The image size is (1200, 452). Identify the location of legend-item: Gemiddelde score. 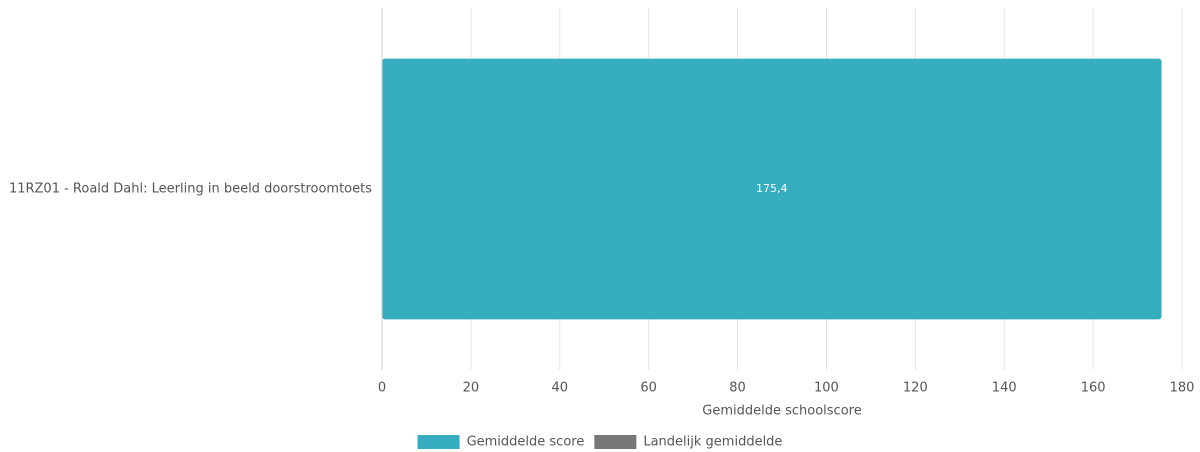
(501, 442).